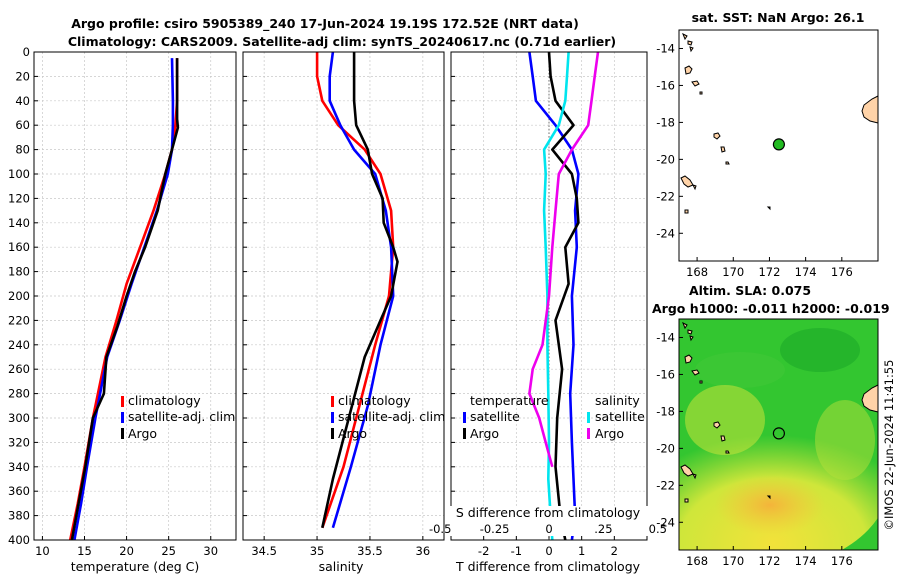  I want to click on sst-map-islands, so click(779, 123).